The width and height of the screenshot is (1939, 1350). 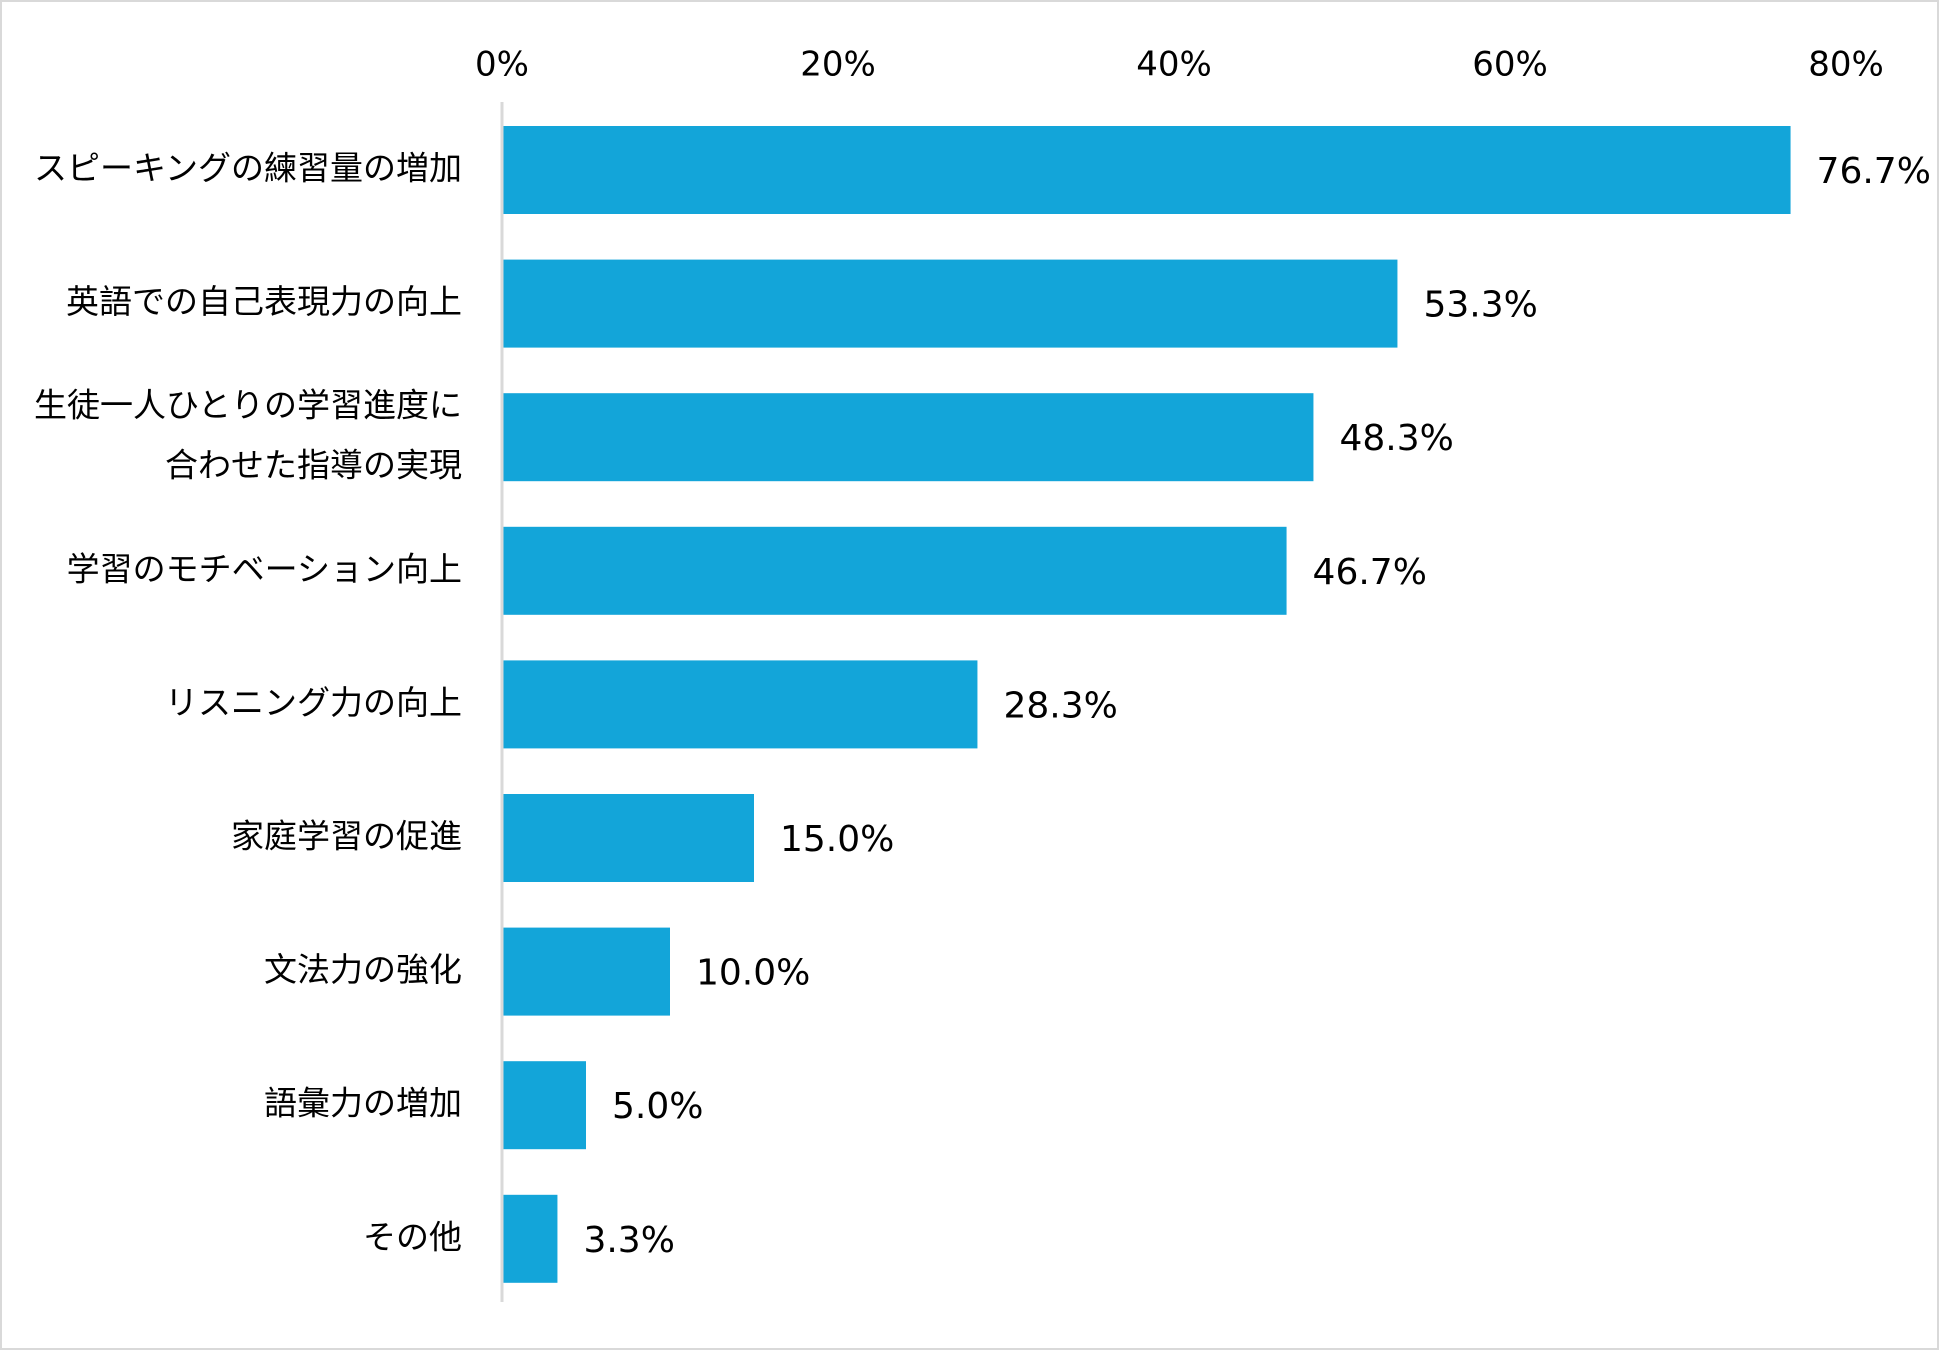 What do you see at coordinates (1174, 65) in the screenshot?
I see `x-tick-label: 40%` at bounding box center [1174, 65].